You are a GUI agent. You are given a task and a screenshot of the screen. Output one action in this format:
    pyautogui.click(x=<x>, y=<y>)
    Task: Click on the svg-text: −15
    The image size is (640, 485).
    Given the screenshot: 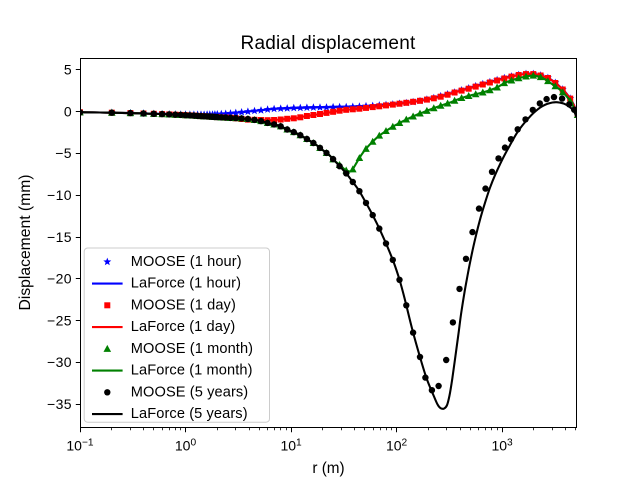 What is the action you would take?
    pyautogui.click(x=59, y=237)
    